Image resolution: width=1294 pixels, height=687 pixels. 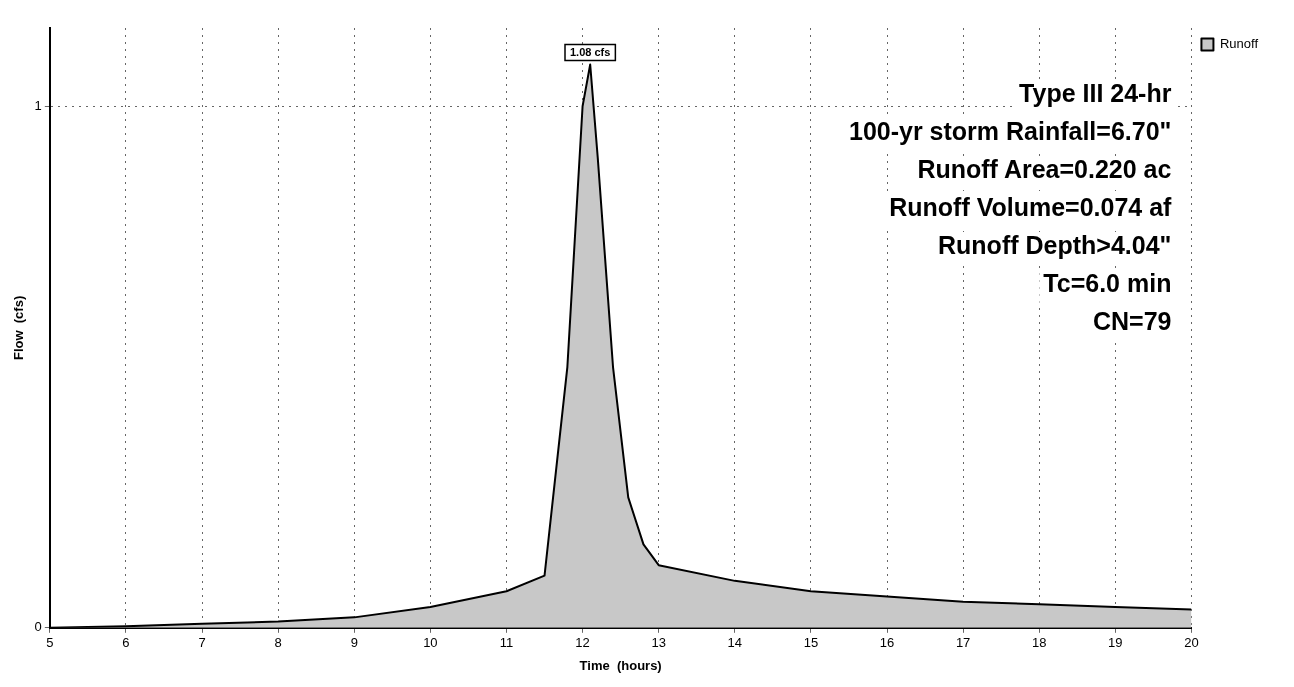 I want to click on x-tick-label: 8, so click(x=278, y=643).